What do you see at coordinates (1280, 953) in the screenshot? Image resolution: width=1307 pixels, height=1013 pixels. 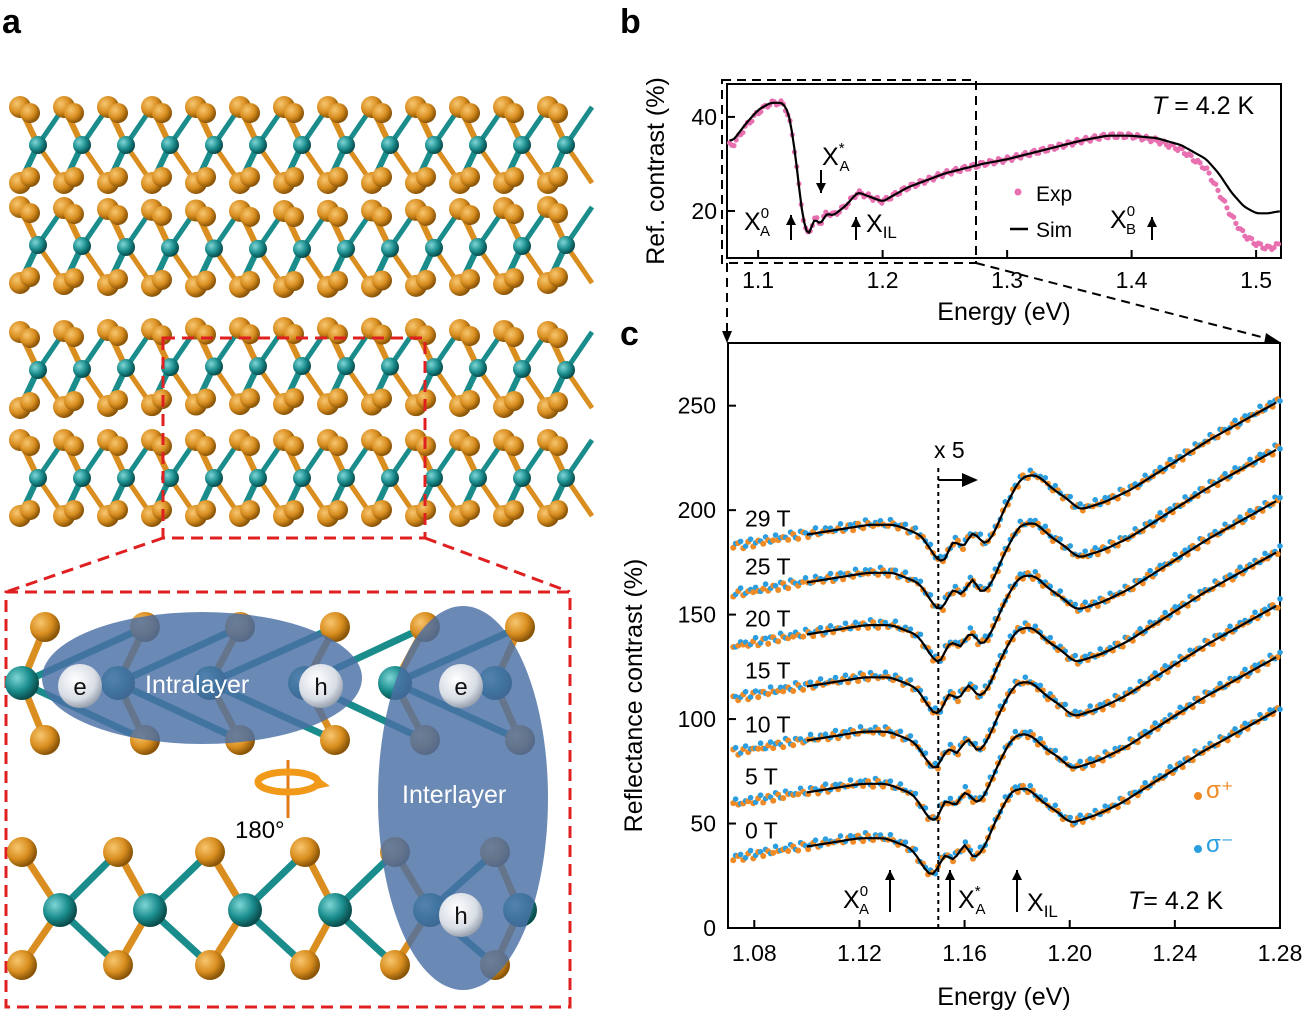 I see `x-tick-label: 1.28` at bounding box center [1280, 953].